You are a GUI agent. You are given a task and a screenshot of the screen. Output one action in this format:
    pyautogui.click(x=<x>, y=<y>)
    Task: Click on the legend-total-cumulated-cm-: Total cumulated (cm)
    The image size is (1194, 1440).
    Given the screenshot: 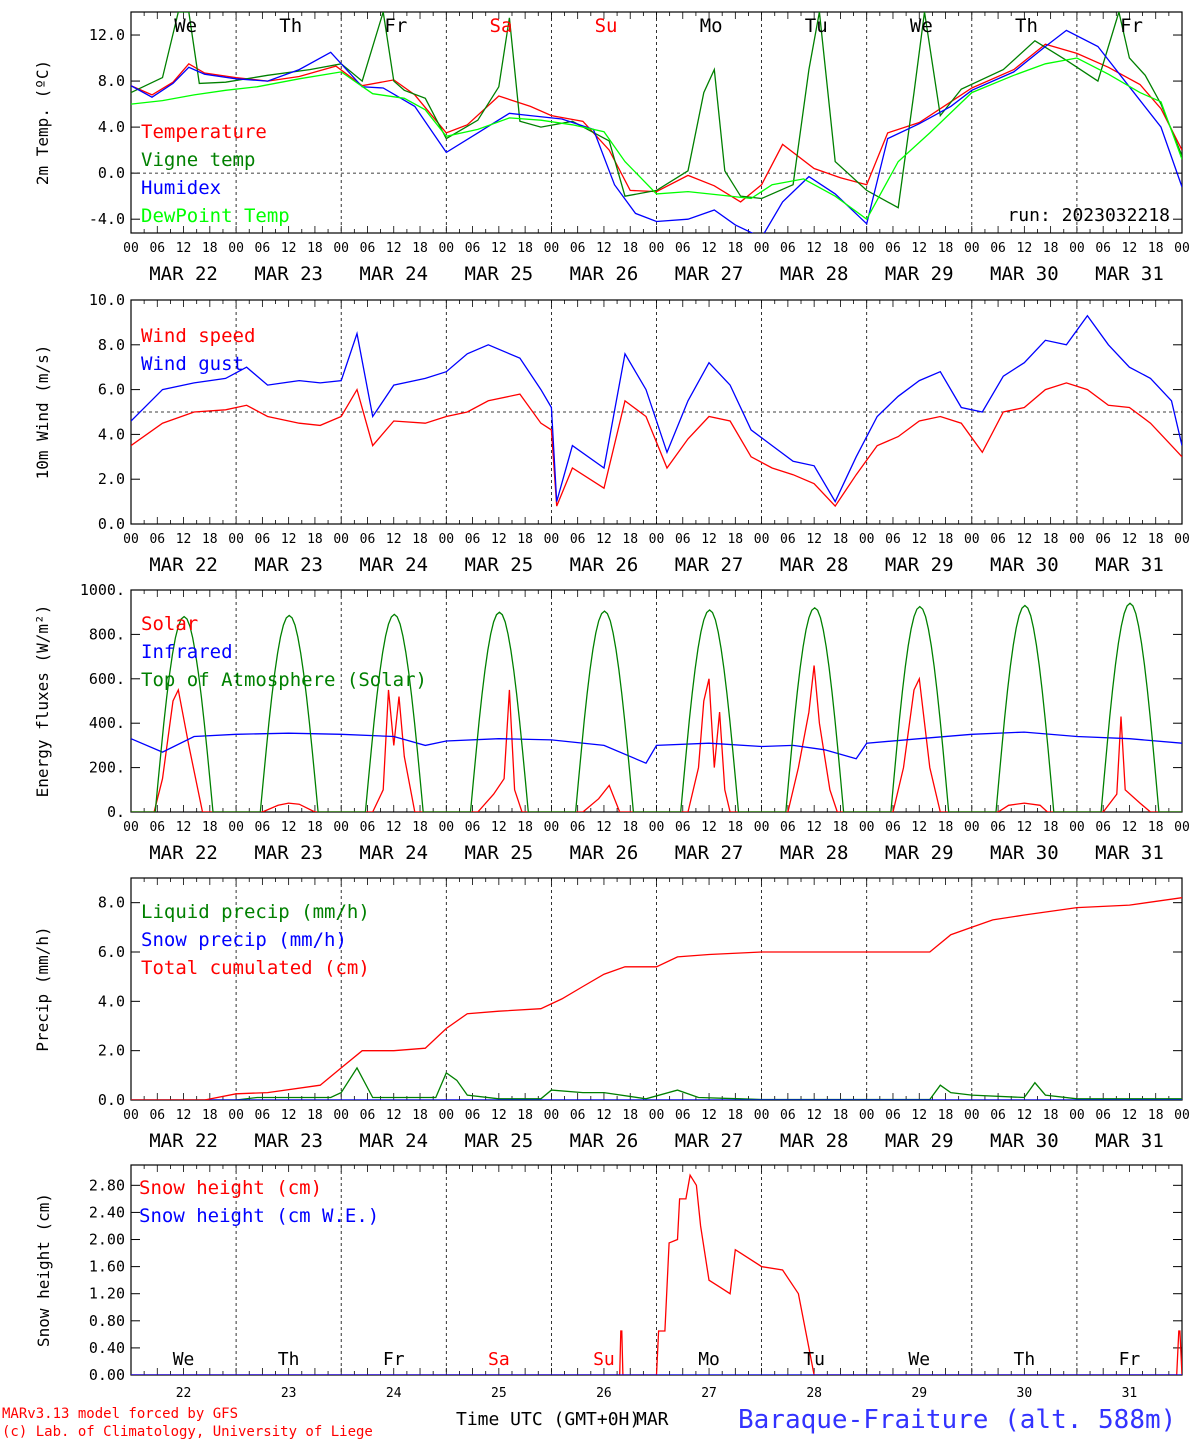 What is the action you would take?
    pyautogui.click(x=255, y=968)
    